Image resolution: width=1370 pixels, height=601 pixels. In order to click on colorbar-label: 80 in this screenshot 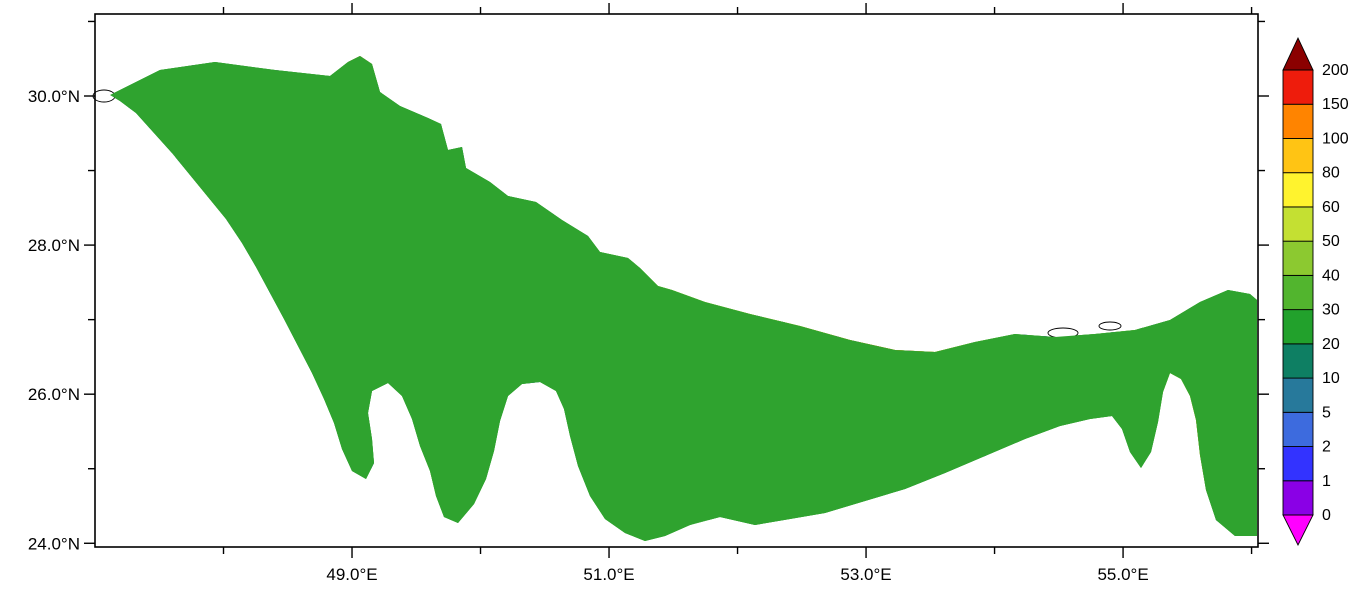, I will do `click(1331, 173)`.